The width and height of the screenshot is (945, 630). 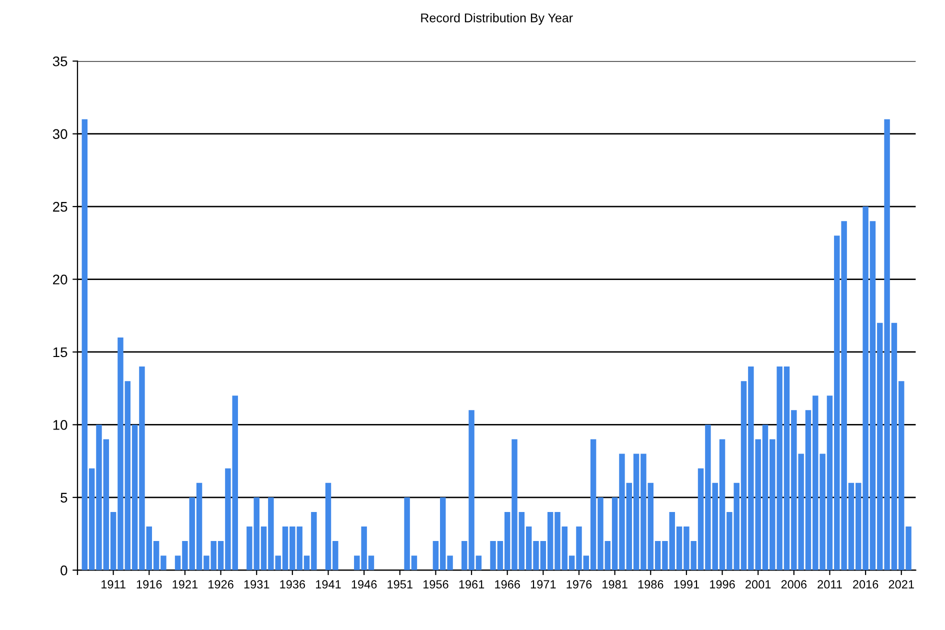 I want to click on x-tick-label: 1946, so click(x=364, y=584).